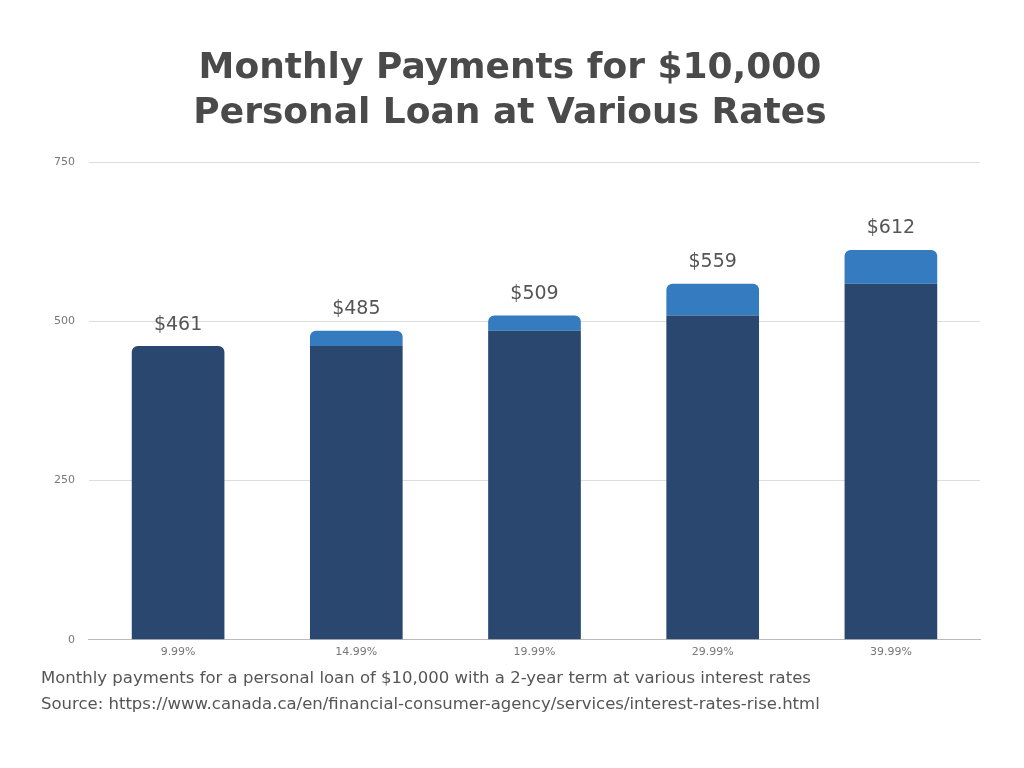 The image size is (1024, 768). What do you see at coordinates (890, 652) in the screenshot?
I see `x-tick-label: 39.99%` at bounding box center [890, 652].